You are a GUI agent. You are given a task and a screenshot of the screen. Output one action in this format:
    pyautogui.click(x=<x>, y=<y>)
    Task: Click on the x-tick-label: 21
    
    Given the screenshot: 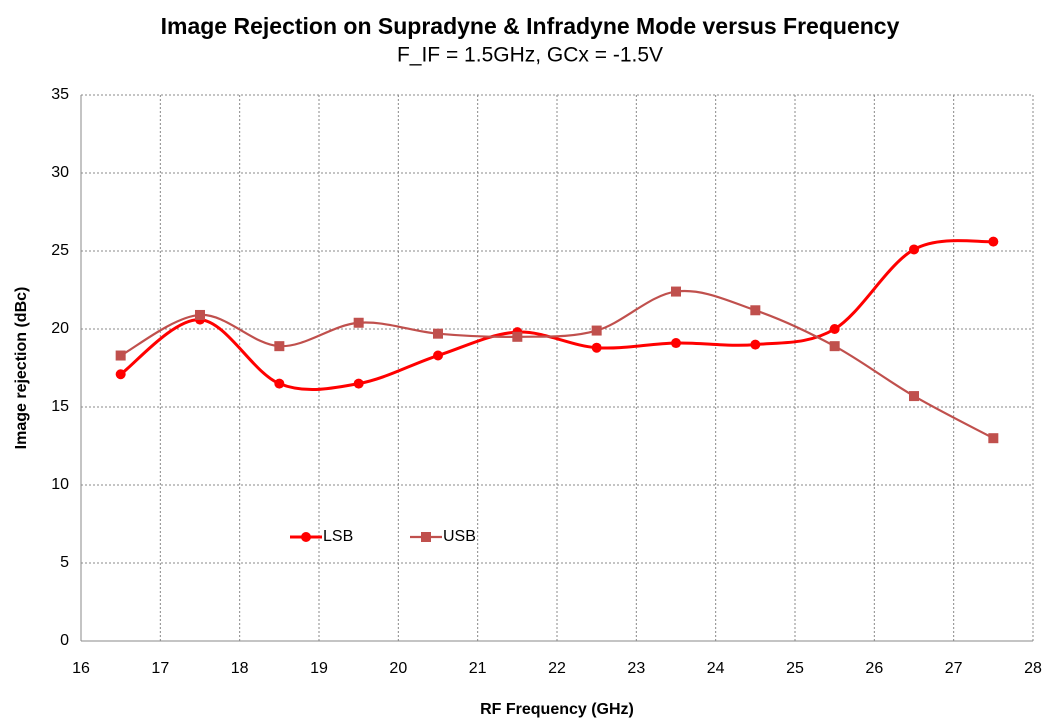 What is the action you would take?
    pyautogui.click(x=478, y=668)
    